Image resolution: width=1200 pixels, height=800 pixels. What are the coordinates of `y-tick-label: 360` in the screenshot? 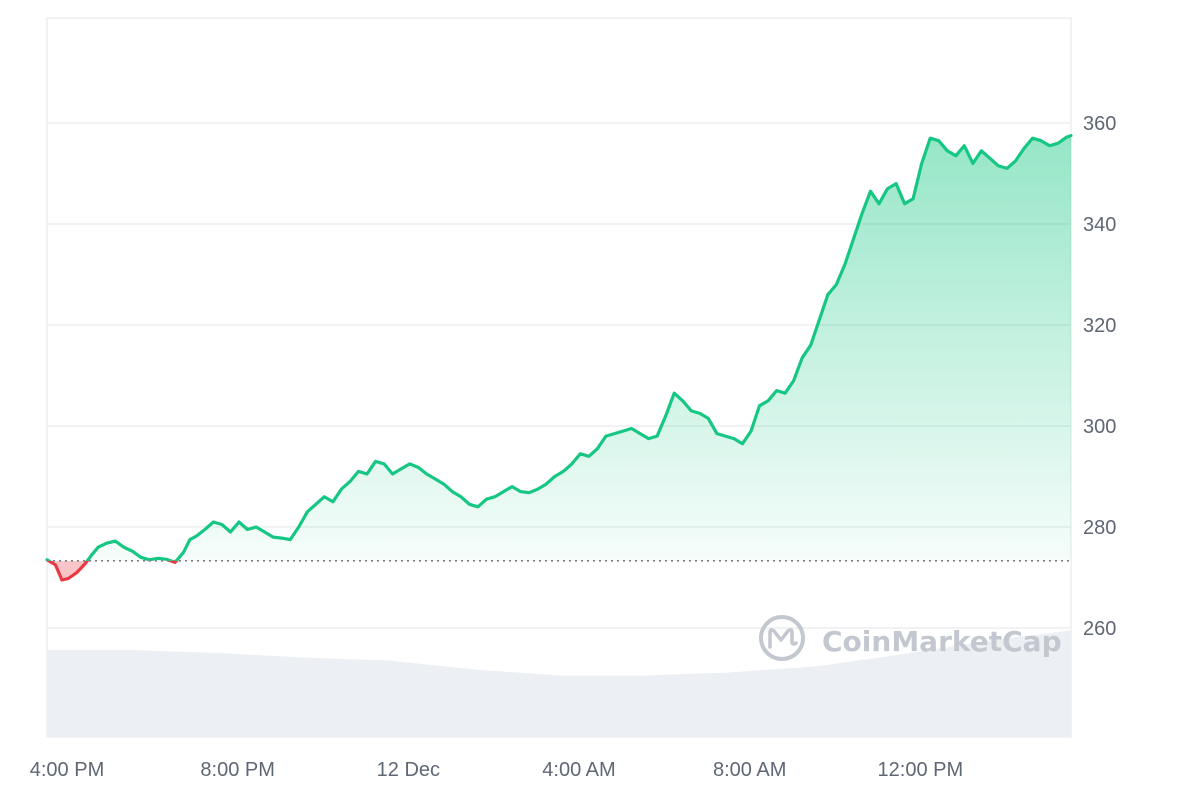 It's located at (1099, 124).